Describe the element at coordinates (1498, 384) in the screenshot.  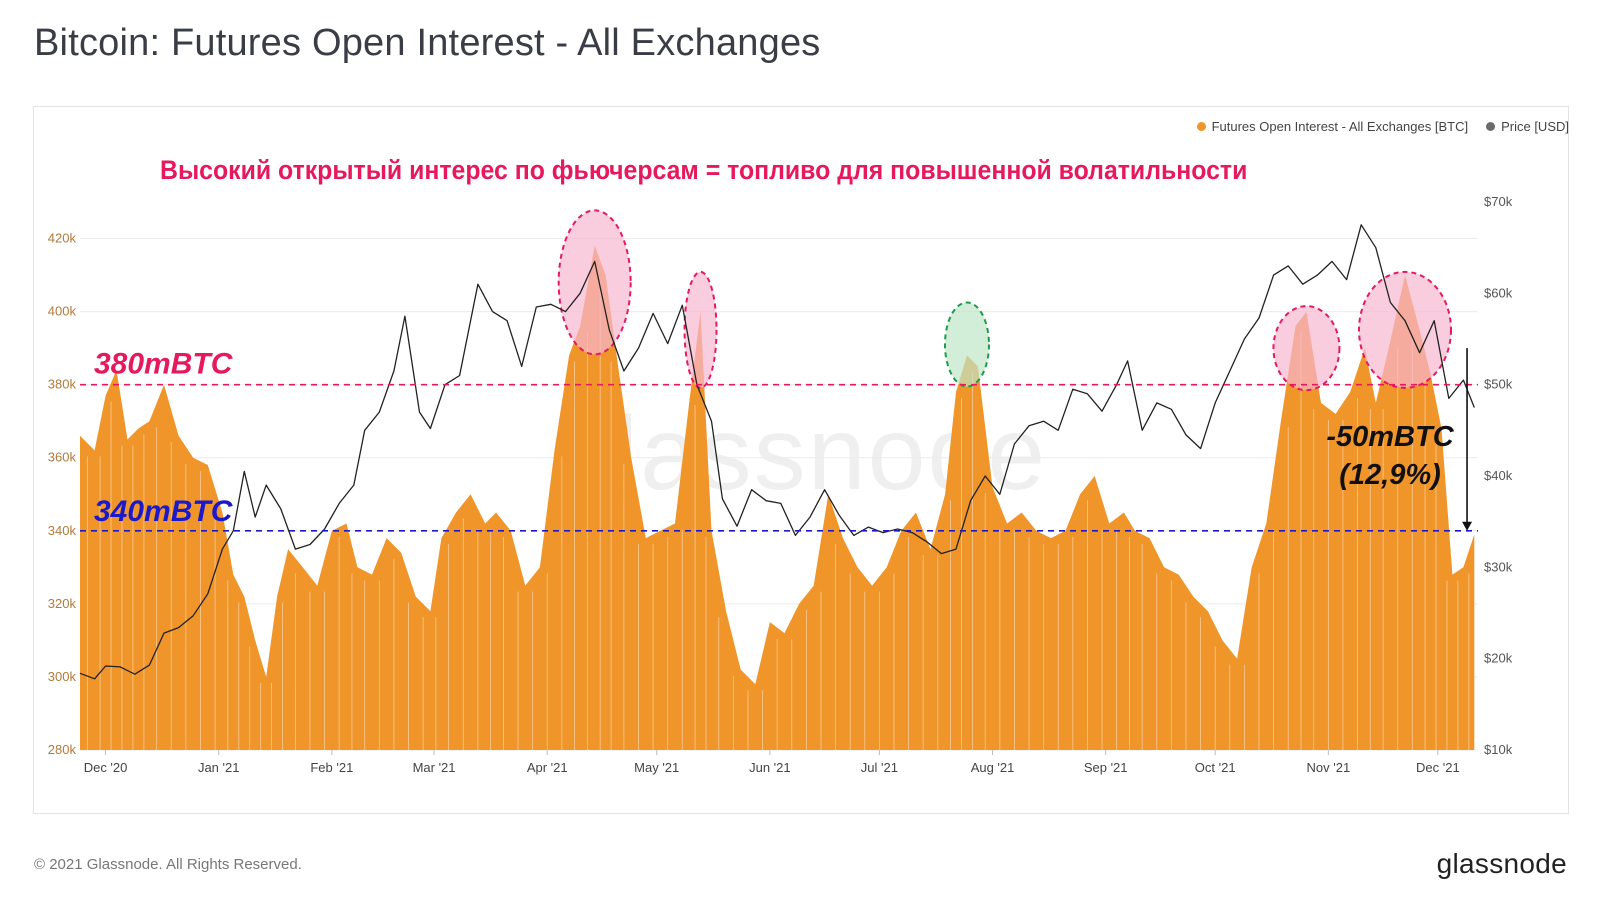
I see `y-right-tick-label: $50k` at that location.